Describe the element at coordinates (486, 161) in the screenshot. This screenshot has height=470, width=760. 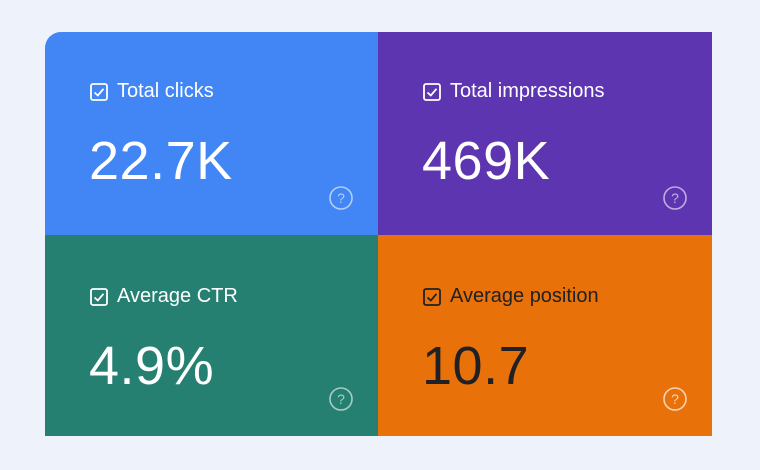
I see `card-value: 469K` at that location.